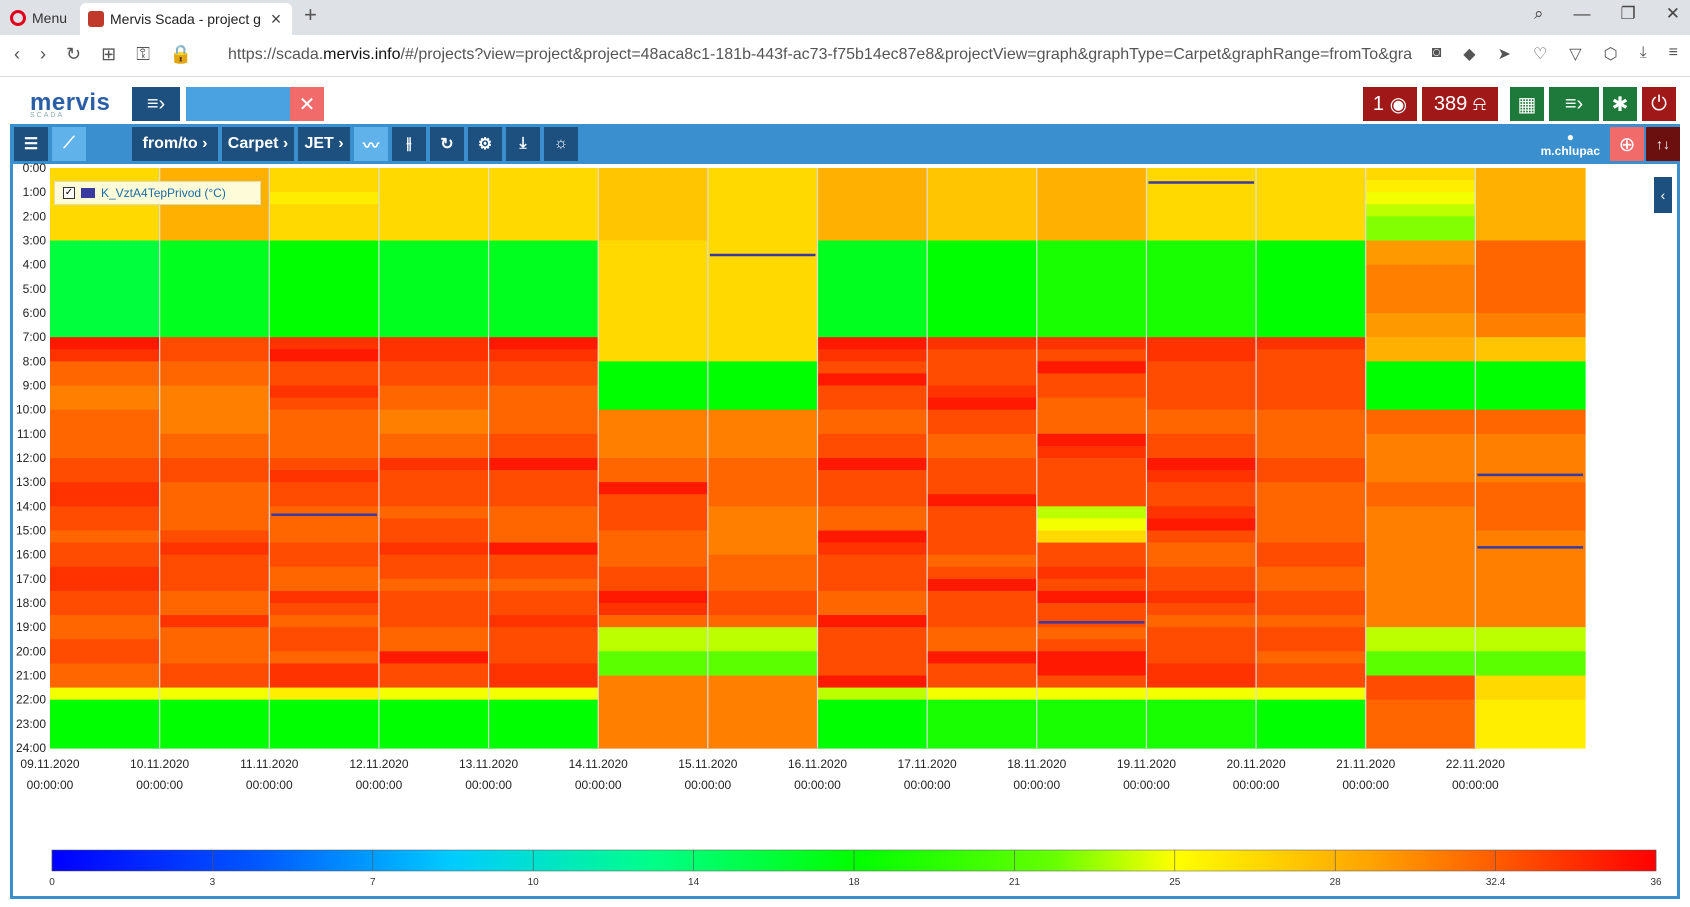 The height and width of the screenshot is (907, 1690). I want to click on map-icon: ▦, so click(1527, 104).